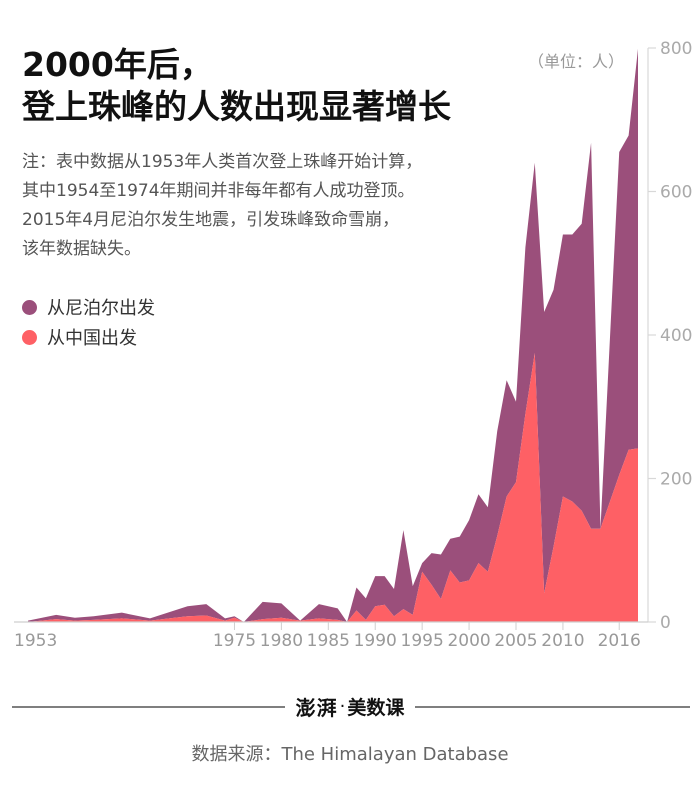 Image resolution: width=700 pixels, height=809 pixels. I want to click on legend-item-china: 从中国出发, so click(88, 337).